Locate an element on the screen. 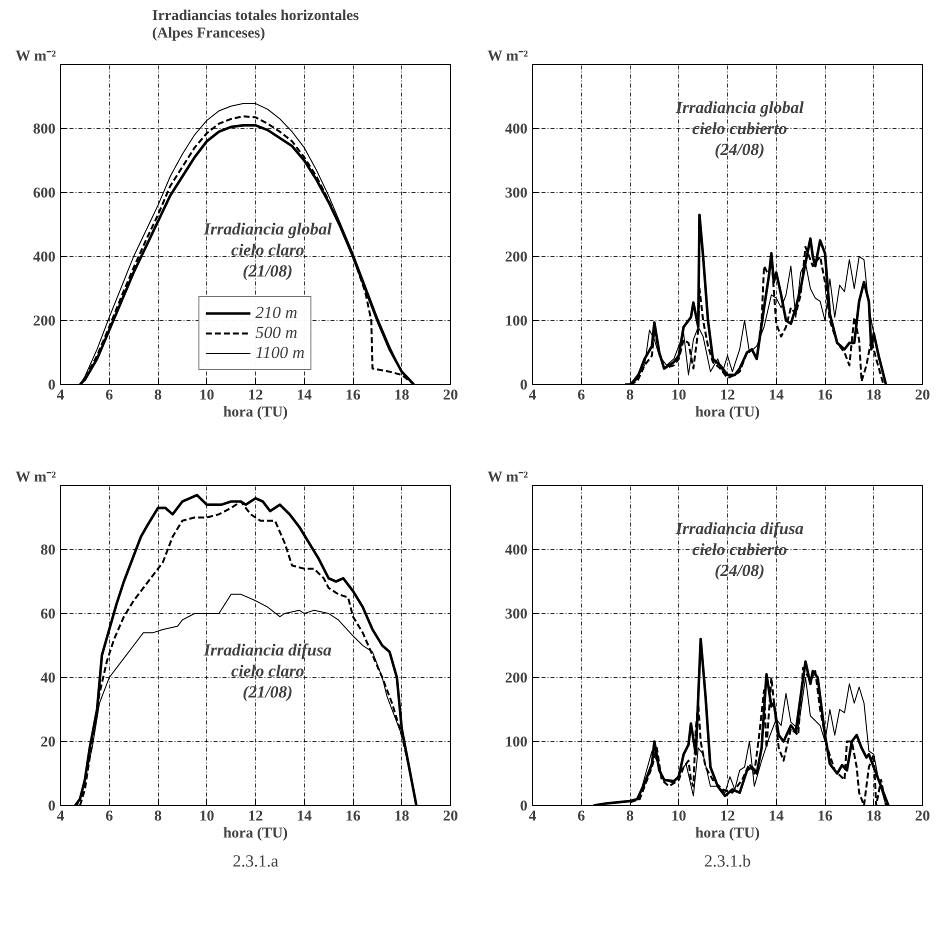  text: 2.3.1.b is located at coordinates (727, 861).